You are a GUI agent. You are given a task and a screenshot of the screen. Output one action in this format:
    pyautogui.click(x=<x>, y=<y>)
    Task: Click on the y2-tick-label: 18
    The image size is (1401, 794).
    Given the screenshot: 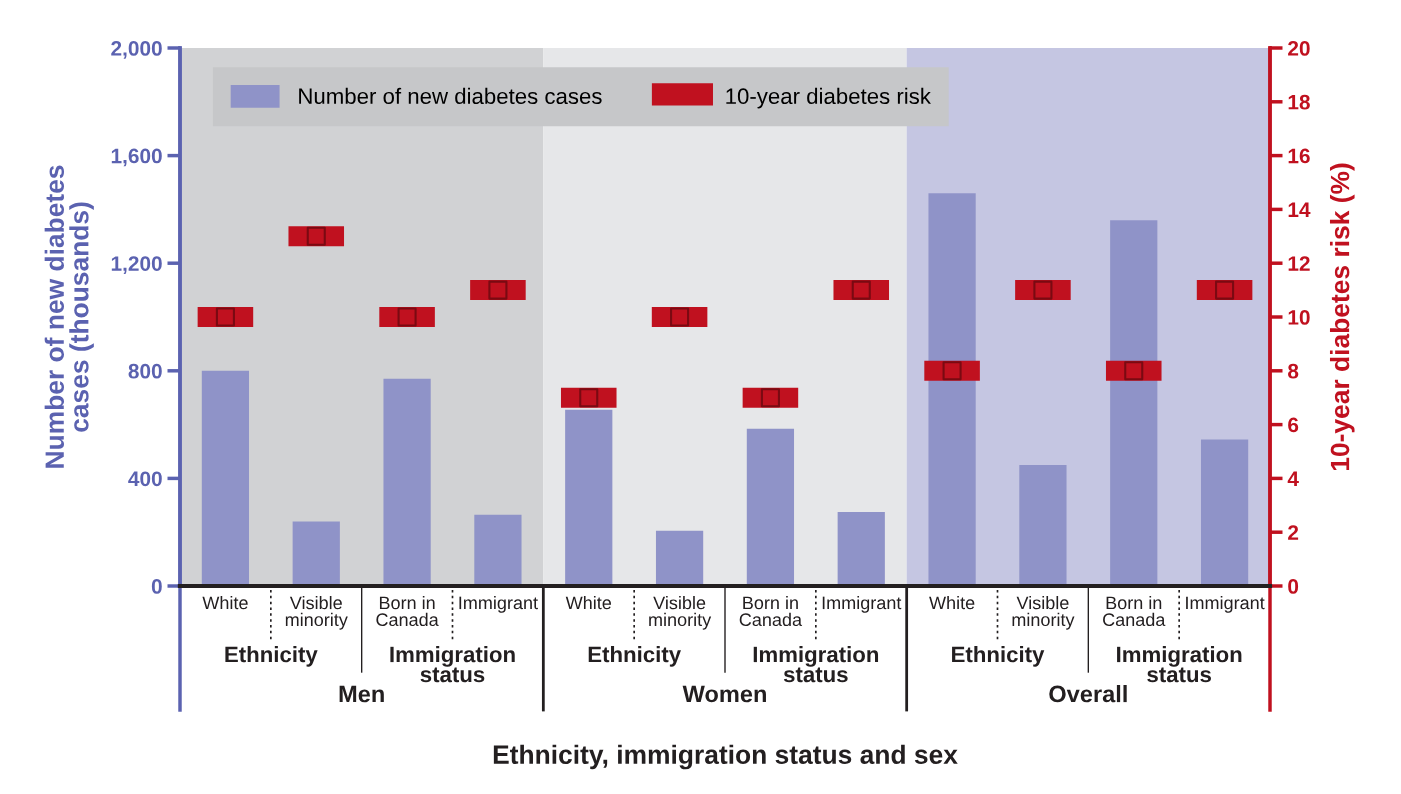 What is the action you would take?
    pyautogui.click(x=1299, y=102)
    